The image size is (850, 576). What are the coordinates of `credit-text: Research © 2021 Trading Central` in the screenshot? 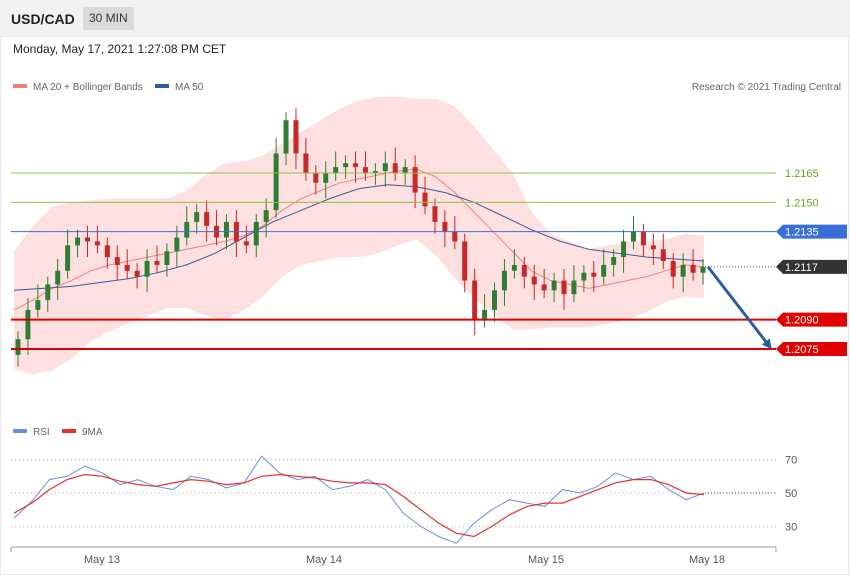 It's located at (766, 87).